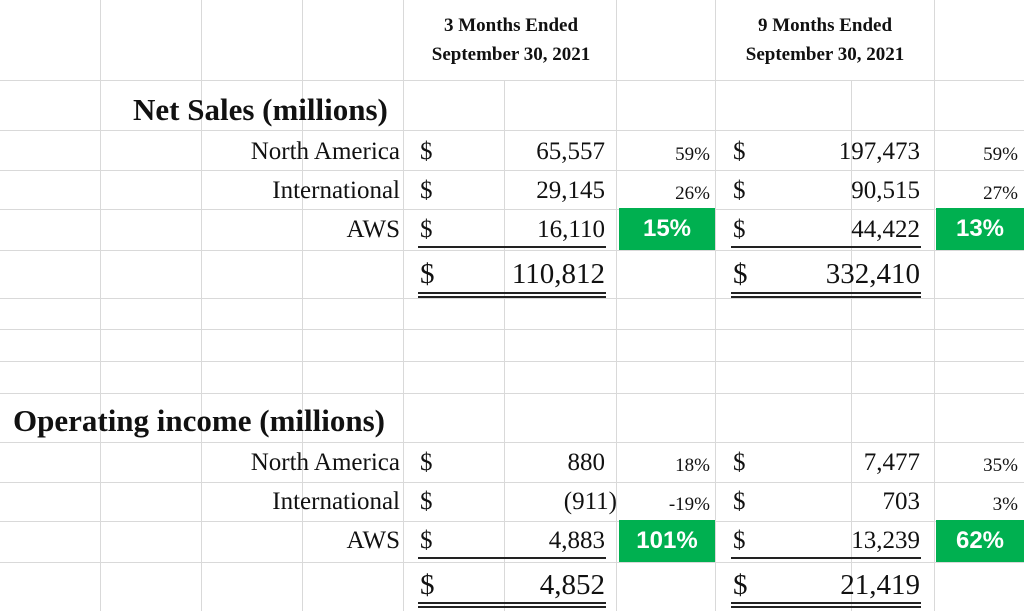 The image size is (1024, 611). Describe the element at coordinates (1005, 504) in the screenshot. I see `op-income-9m-pct-international: 3%` at that location.